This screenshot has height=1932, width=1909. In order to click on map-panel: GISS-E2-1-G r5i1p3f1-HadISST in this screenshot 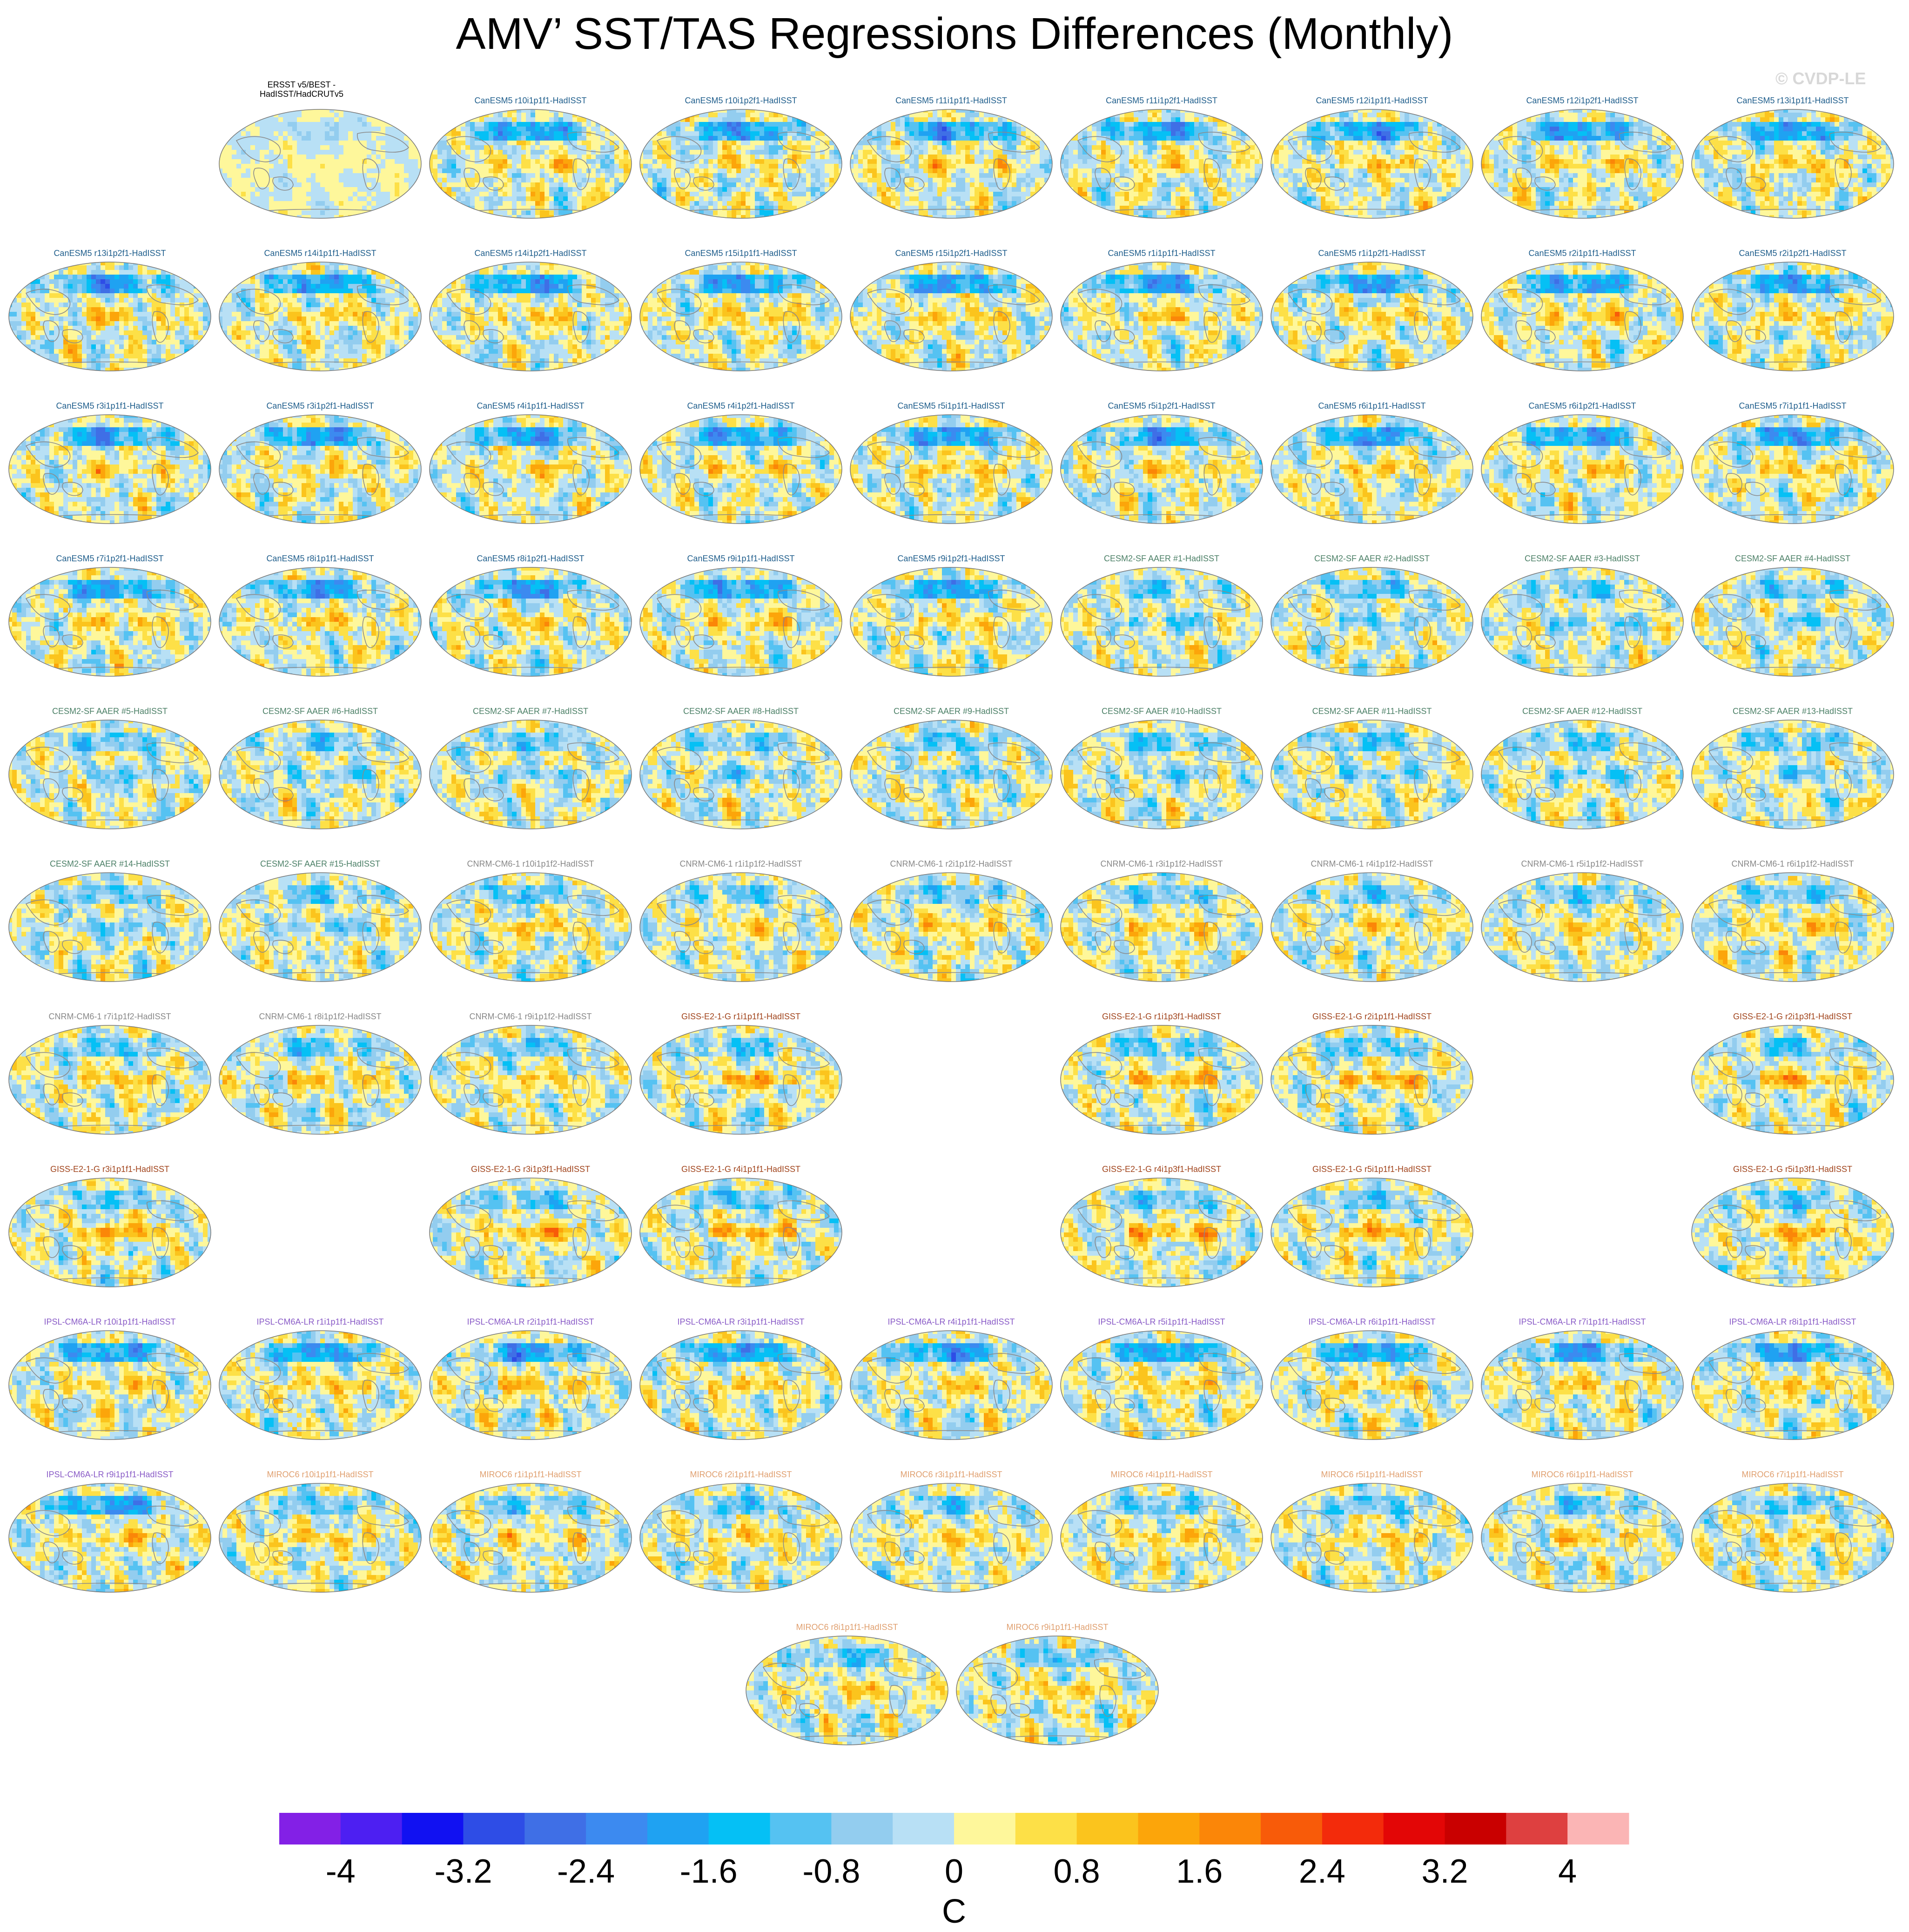, I will do `click(1792, 1227)`.